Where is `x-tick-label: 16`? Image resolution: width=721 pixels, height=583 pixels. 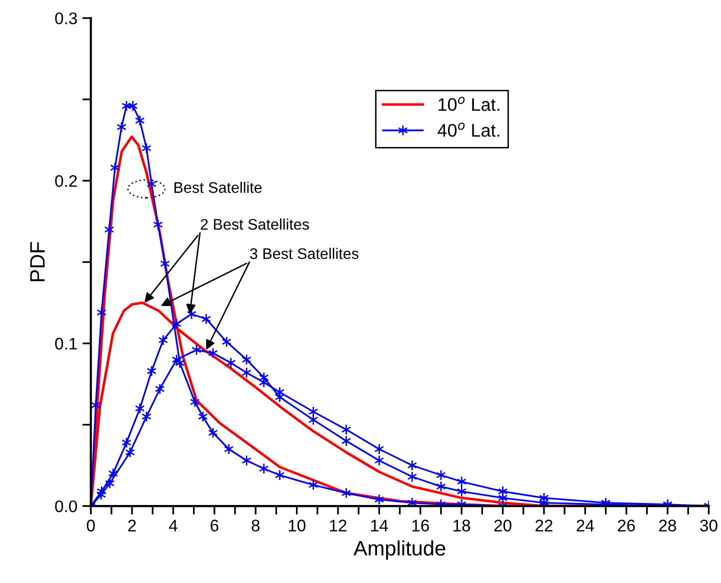
x-tick-label: 16 is located at coordinates (420, 526).